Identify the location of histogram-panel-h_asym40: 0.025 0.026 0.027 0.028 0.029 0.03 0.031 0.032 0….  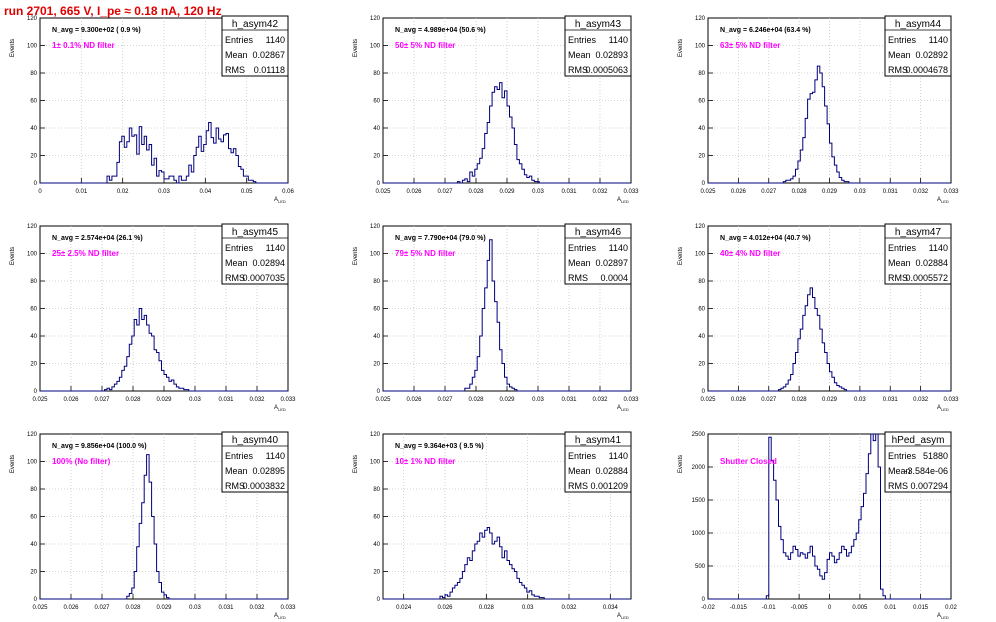
(153, 525).